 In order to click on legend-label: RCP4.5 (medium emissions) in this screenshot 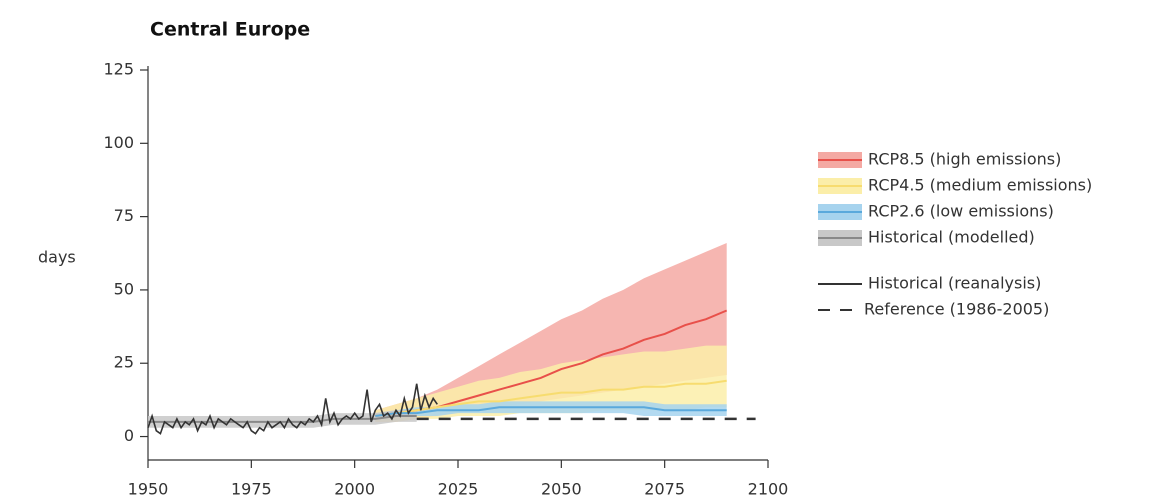, I will do `click(980, 185)`.